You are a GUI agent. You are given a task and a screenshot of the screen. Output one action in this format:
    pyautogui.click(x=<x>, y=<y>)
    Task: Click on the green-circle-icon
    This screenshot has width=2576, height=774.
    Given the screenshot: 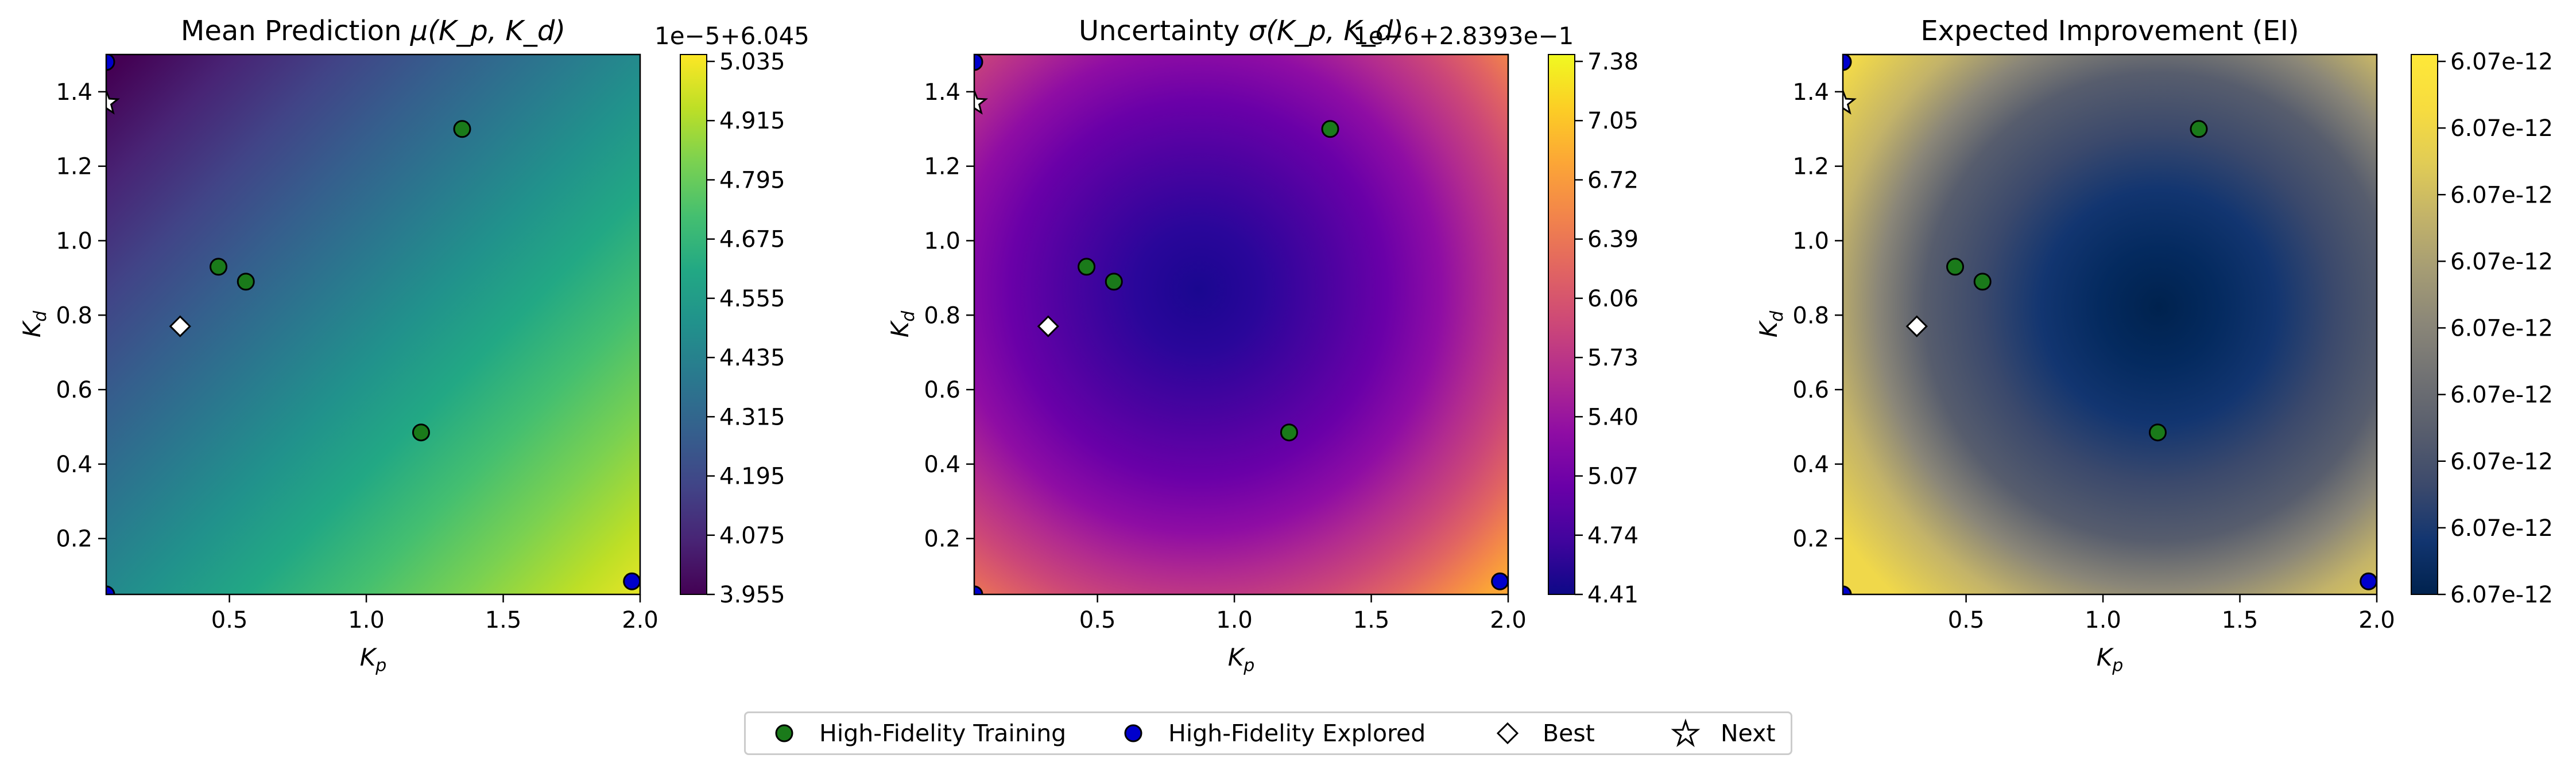 What is the action you would take?
    pyautogui.click(x=784, y=733)
    